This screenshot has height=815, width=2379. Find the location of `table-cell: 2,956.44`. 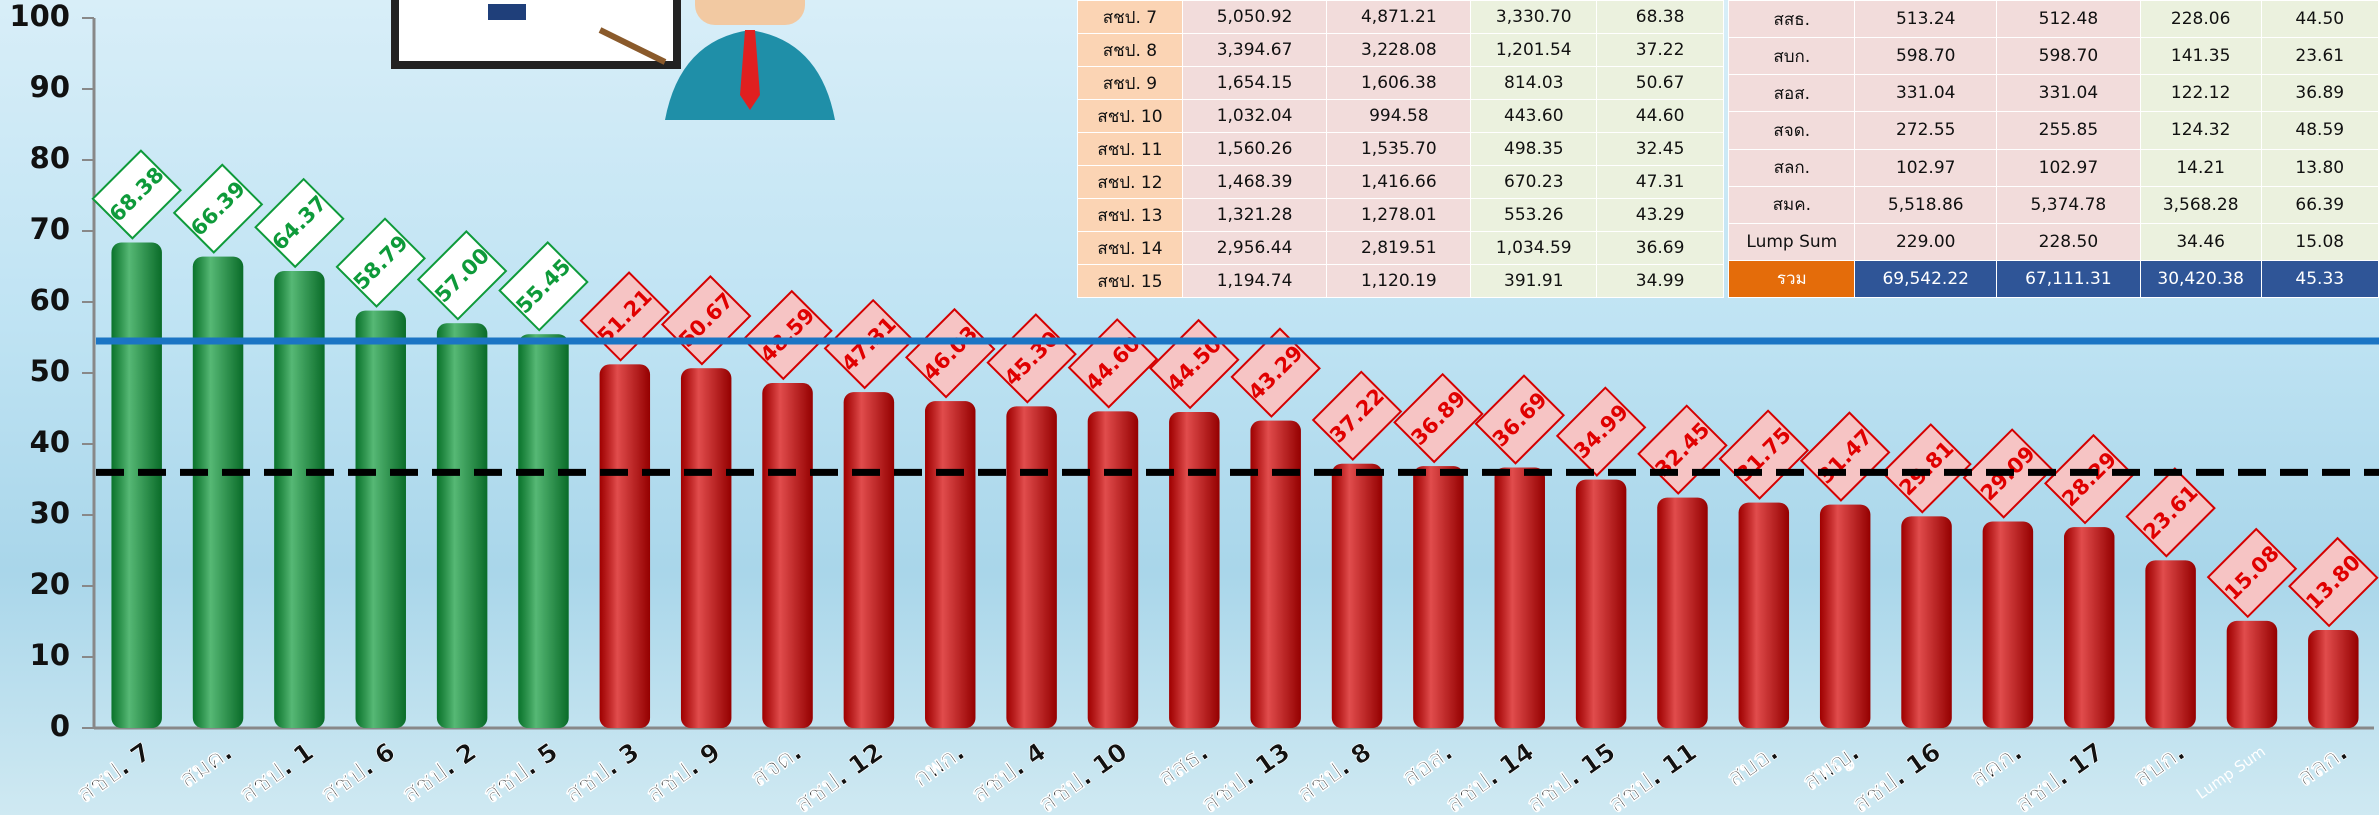

table-cell: 2,956.44 is located at coordinates (1254, 248).